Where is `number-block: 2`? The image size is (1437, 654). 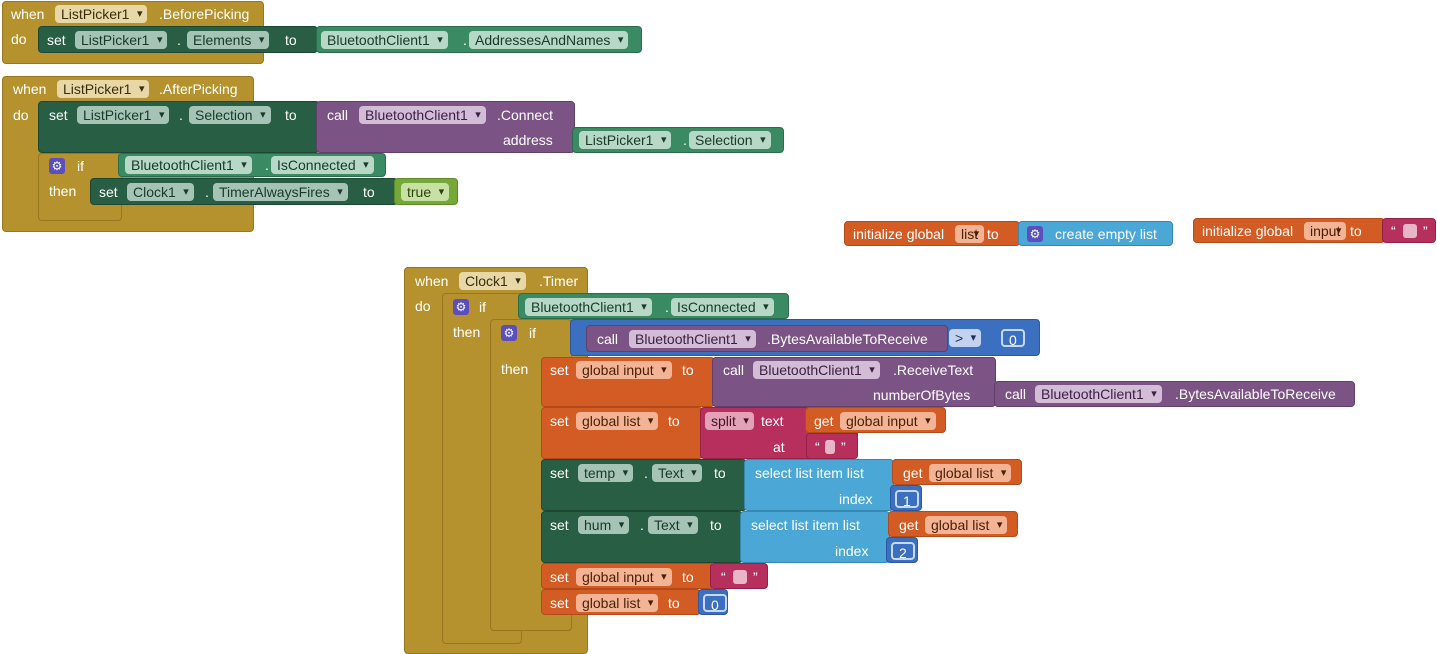
number-block: 2 is located at coordinates (902, 550).